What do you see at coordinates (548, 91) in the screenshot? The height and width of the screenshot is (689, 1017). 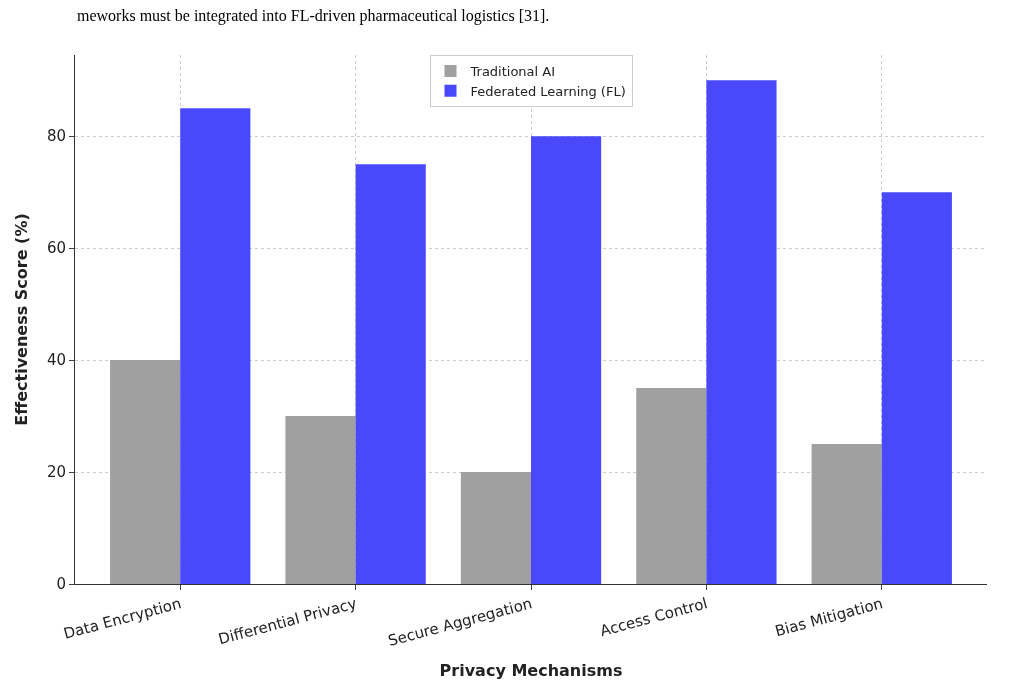 I see `legend-label: Federated Learning (FL)` at bounding box center [548, 91].